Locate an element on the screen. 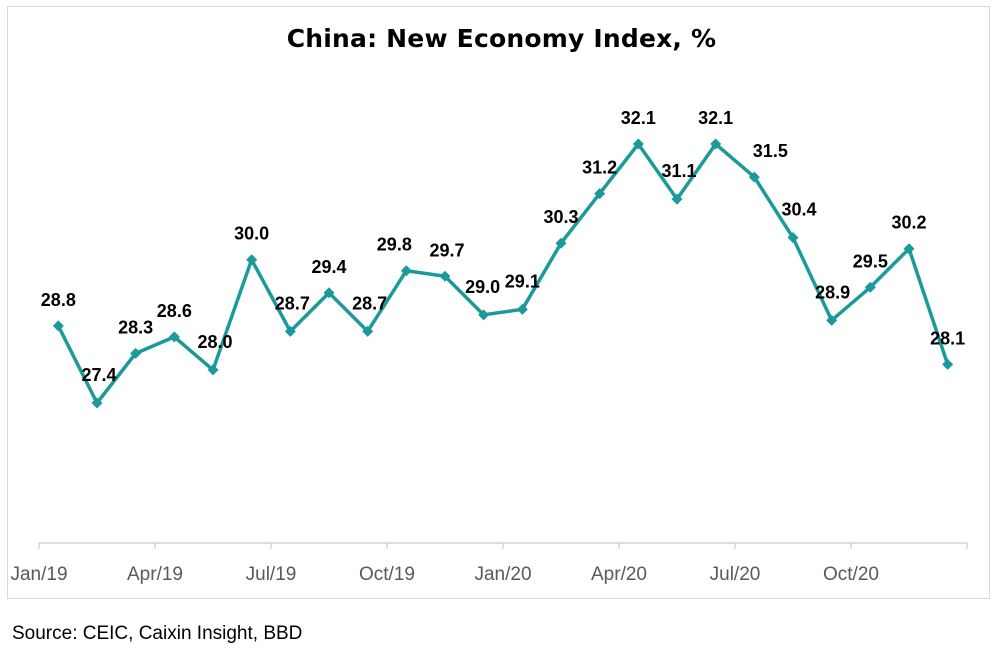 Image resolution: width=1003 pixels, height=651 pixels. x-tick-label: Jul/19 is located at coordinates (271, 574).